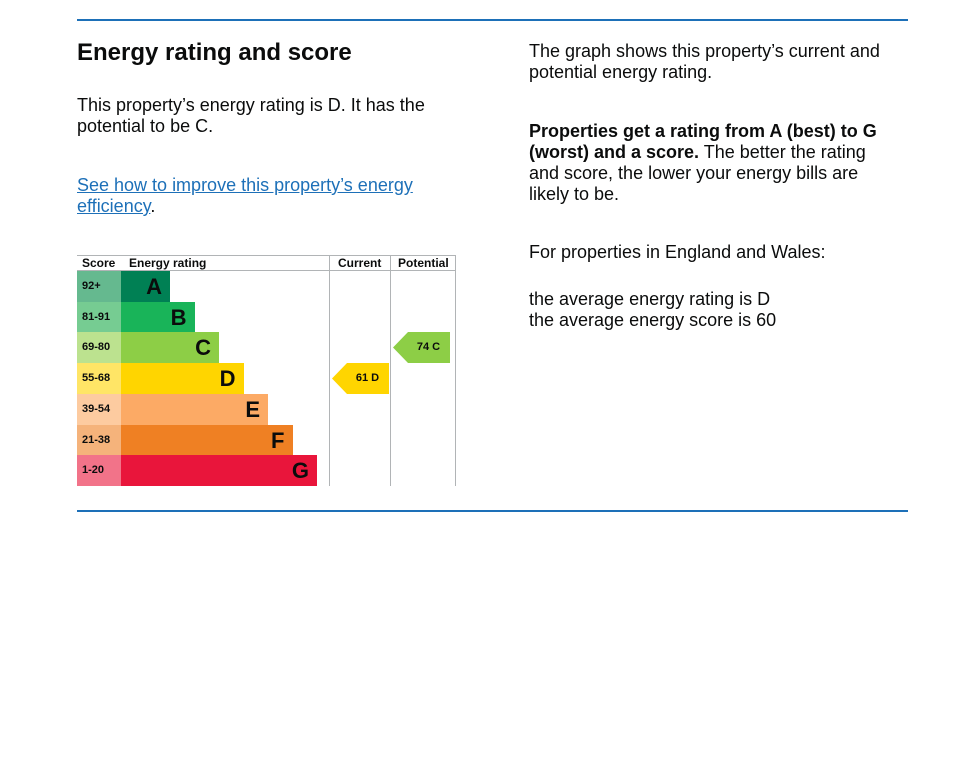 Image resolution: width=979 pixels, height=777 pixels. I want to click on chart-right-border, so click(455, 370).